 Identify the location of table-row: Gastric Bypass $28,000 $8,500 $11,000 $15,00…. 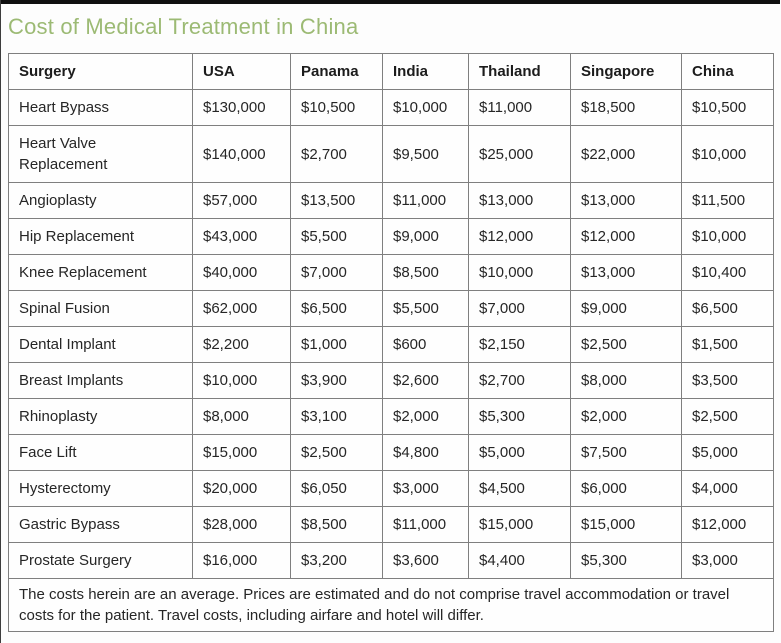
(391, 524).